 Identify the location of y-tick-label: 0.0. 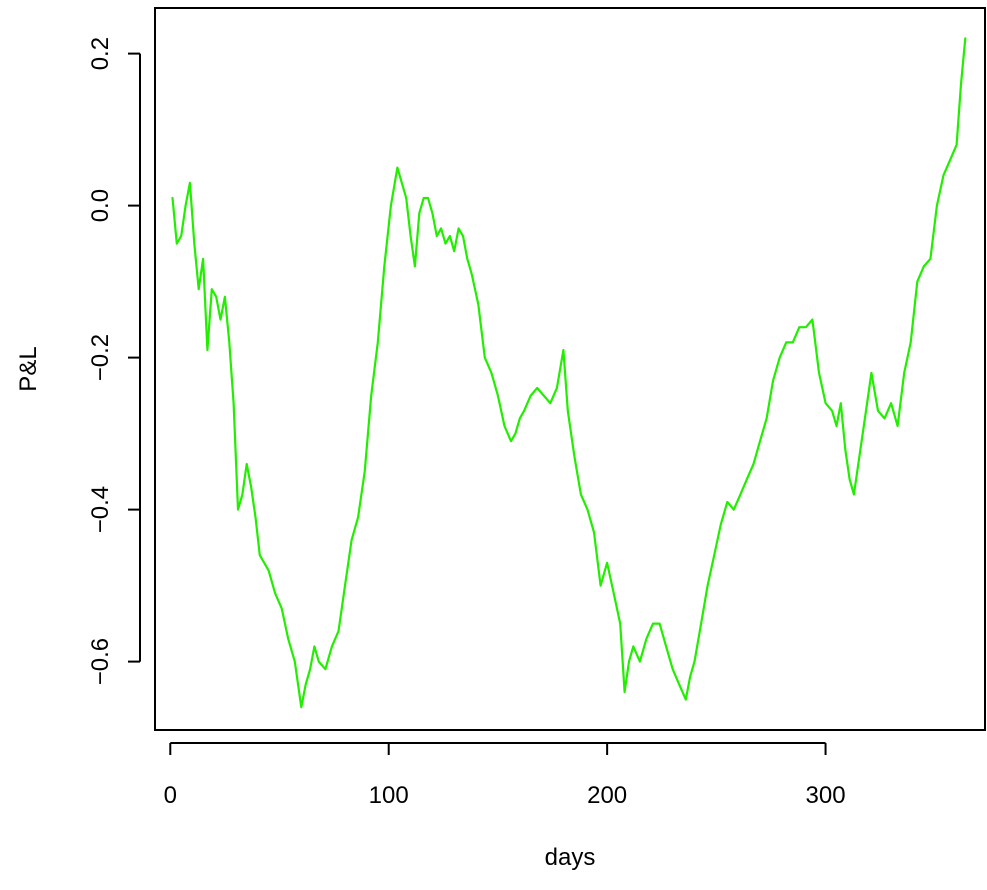
(100, 205).